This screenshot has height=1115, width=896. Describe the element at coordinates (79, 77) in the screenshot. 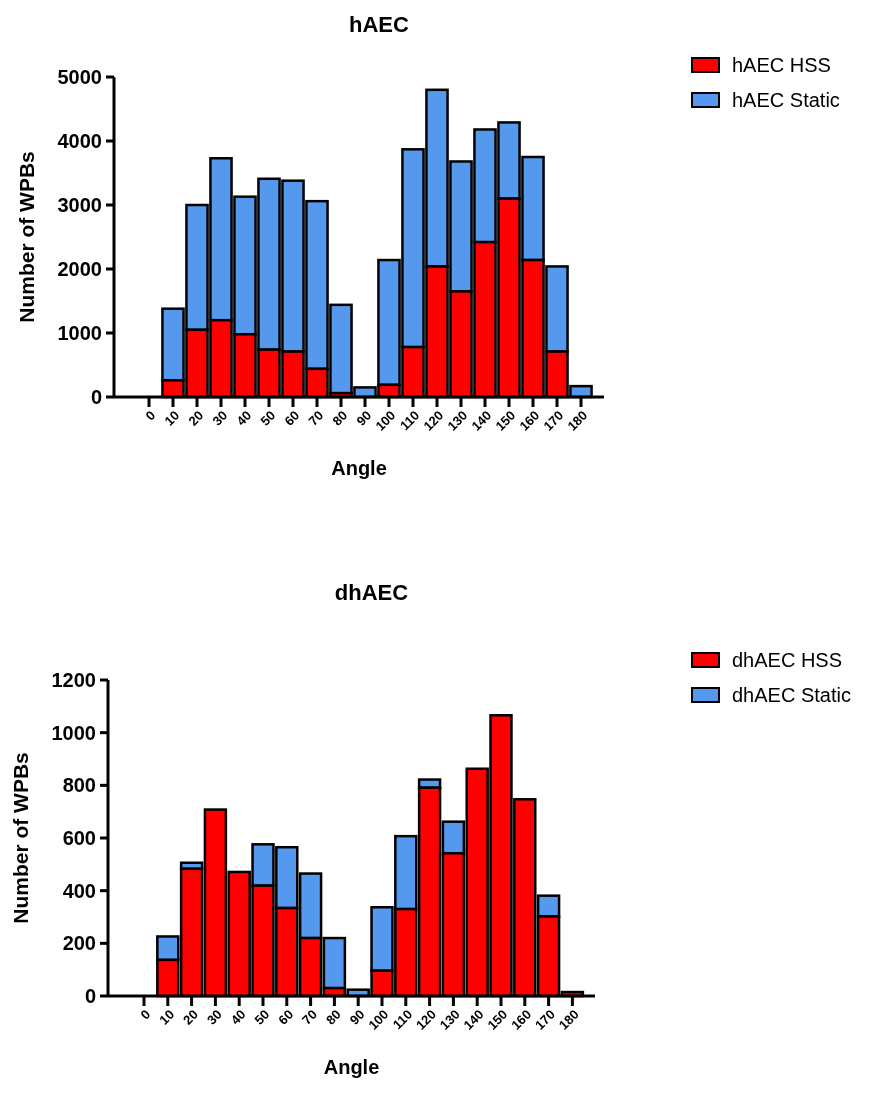

I see `y-tick-label: 5000` at that location.